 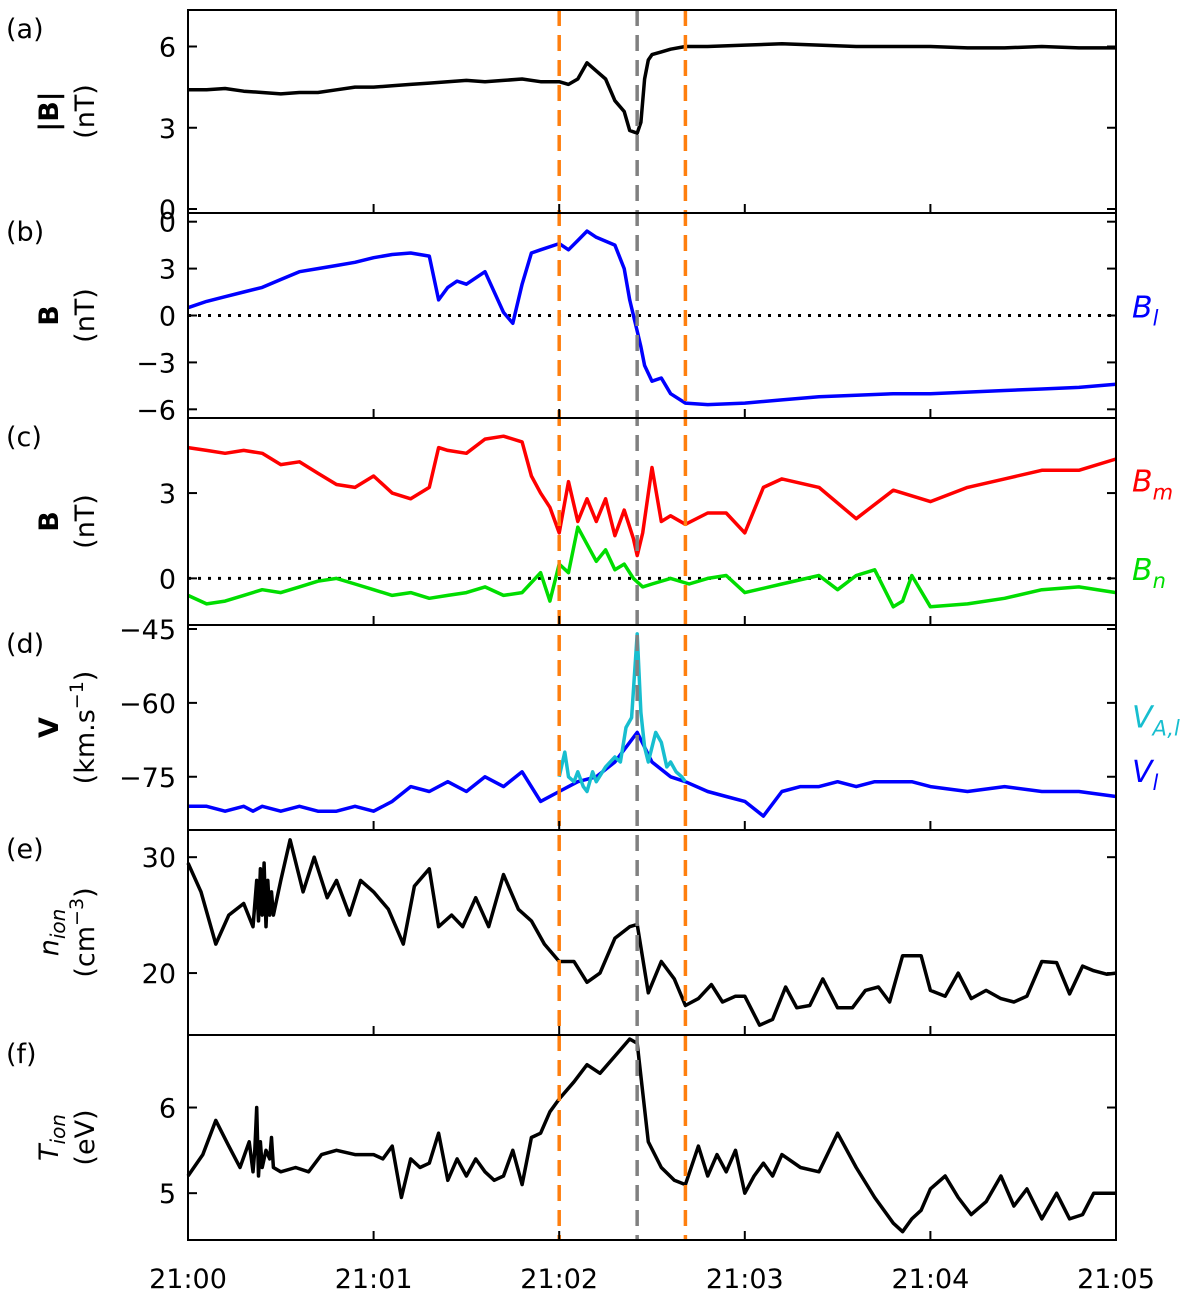 I want to click on y-tick-label: −45, so click(x=147, y=630).